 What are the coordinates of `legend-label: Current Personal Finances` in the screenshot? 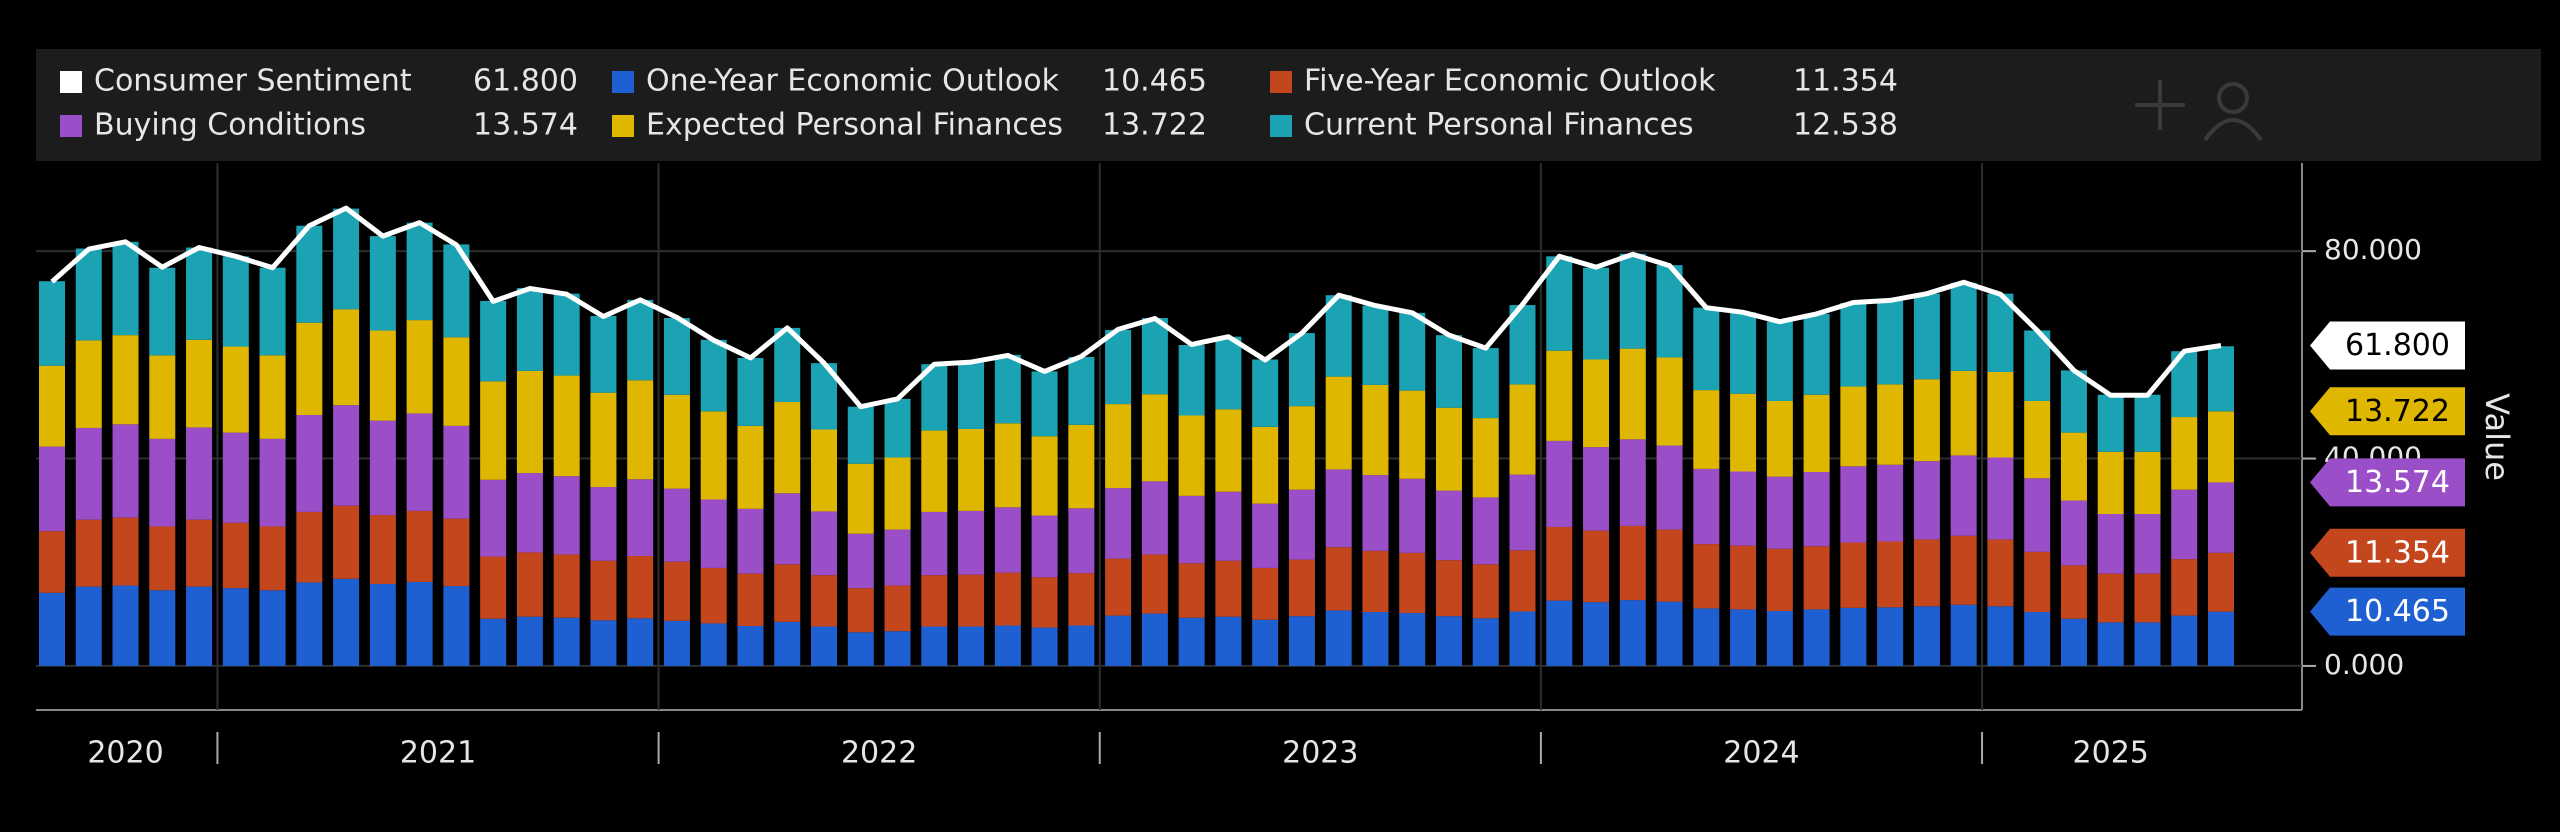 It's located at (1499, 125).